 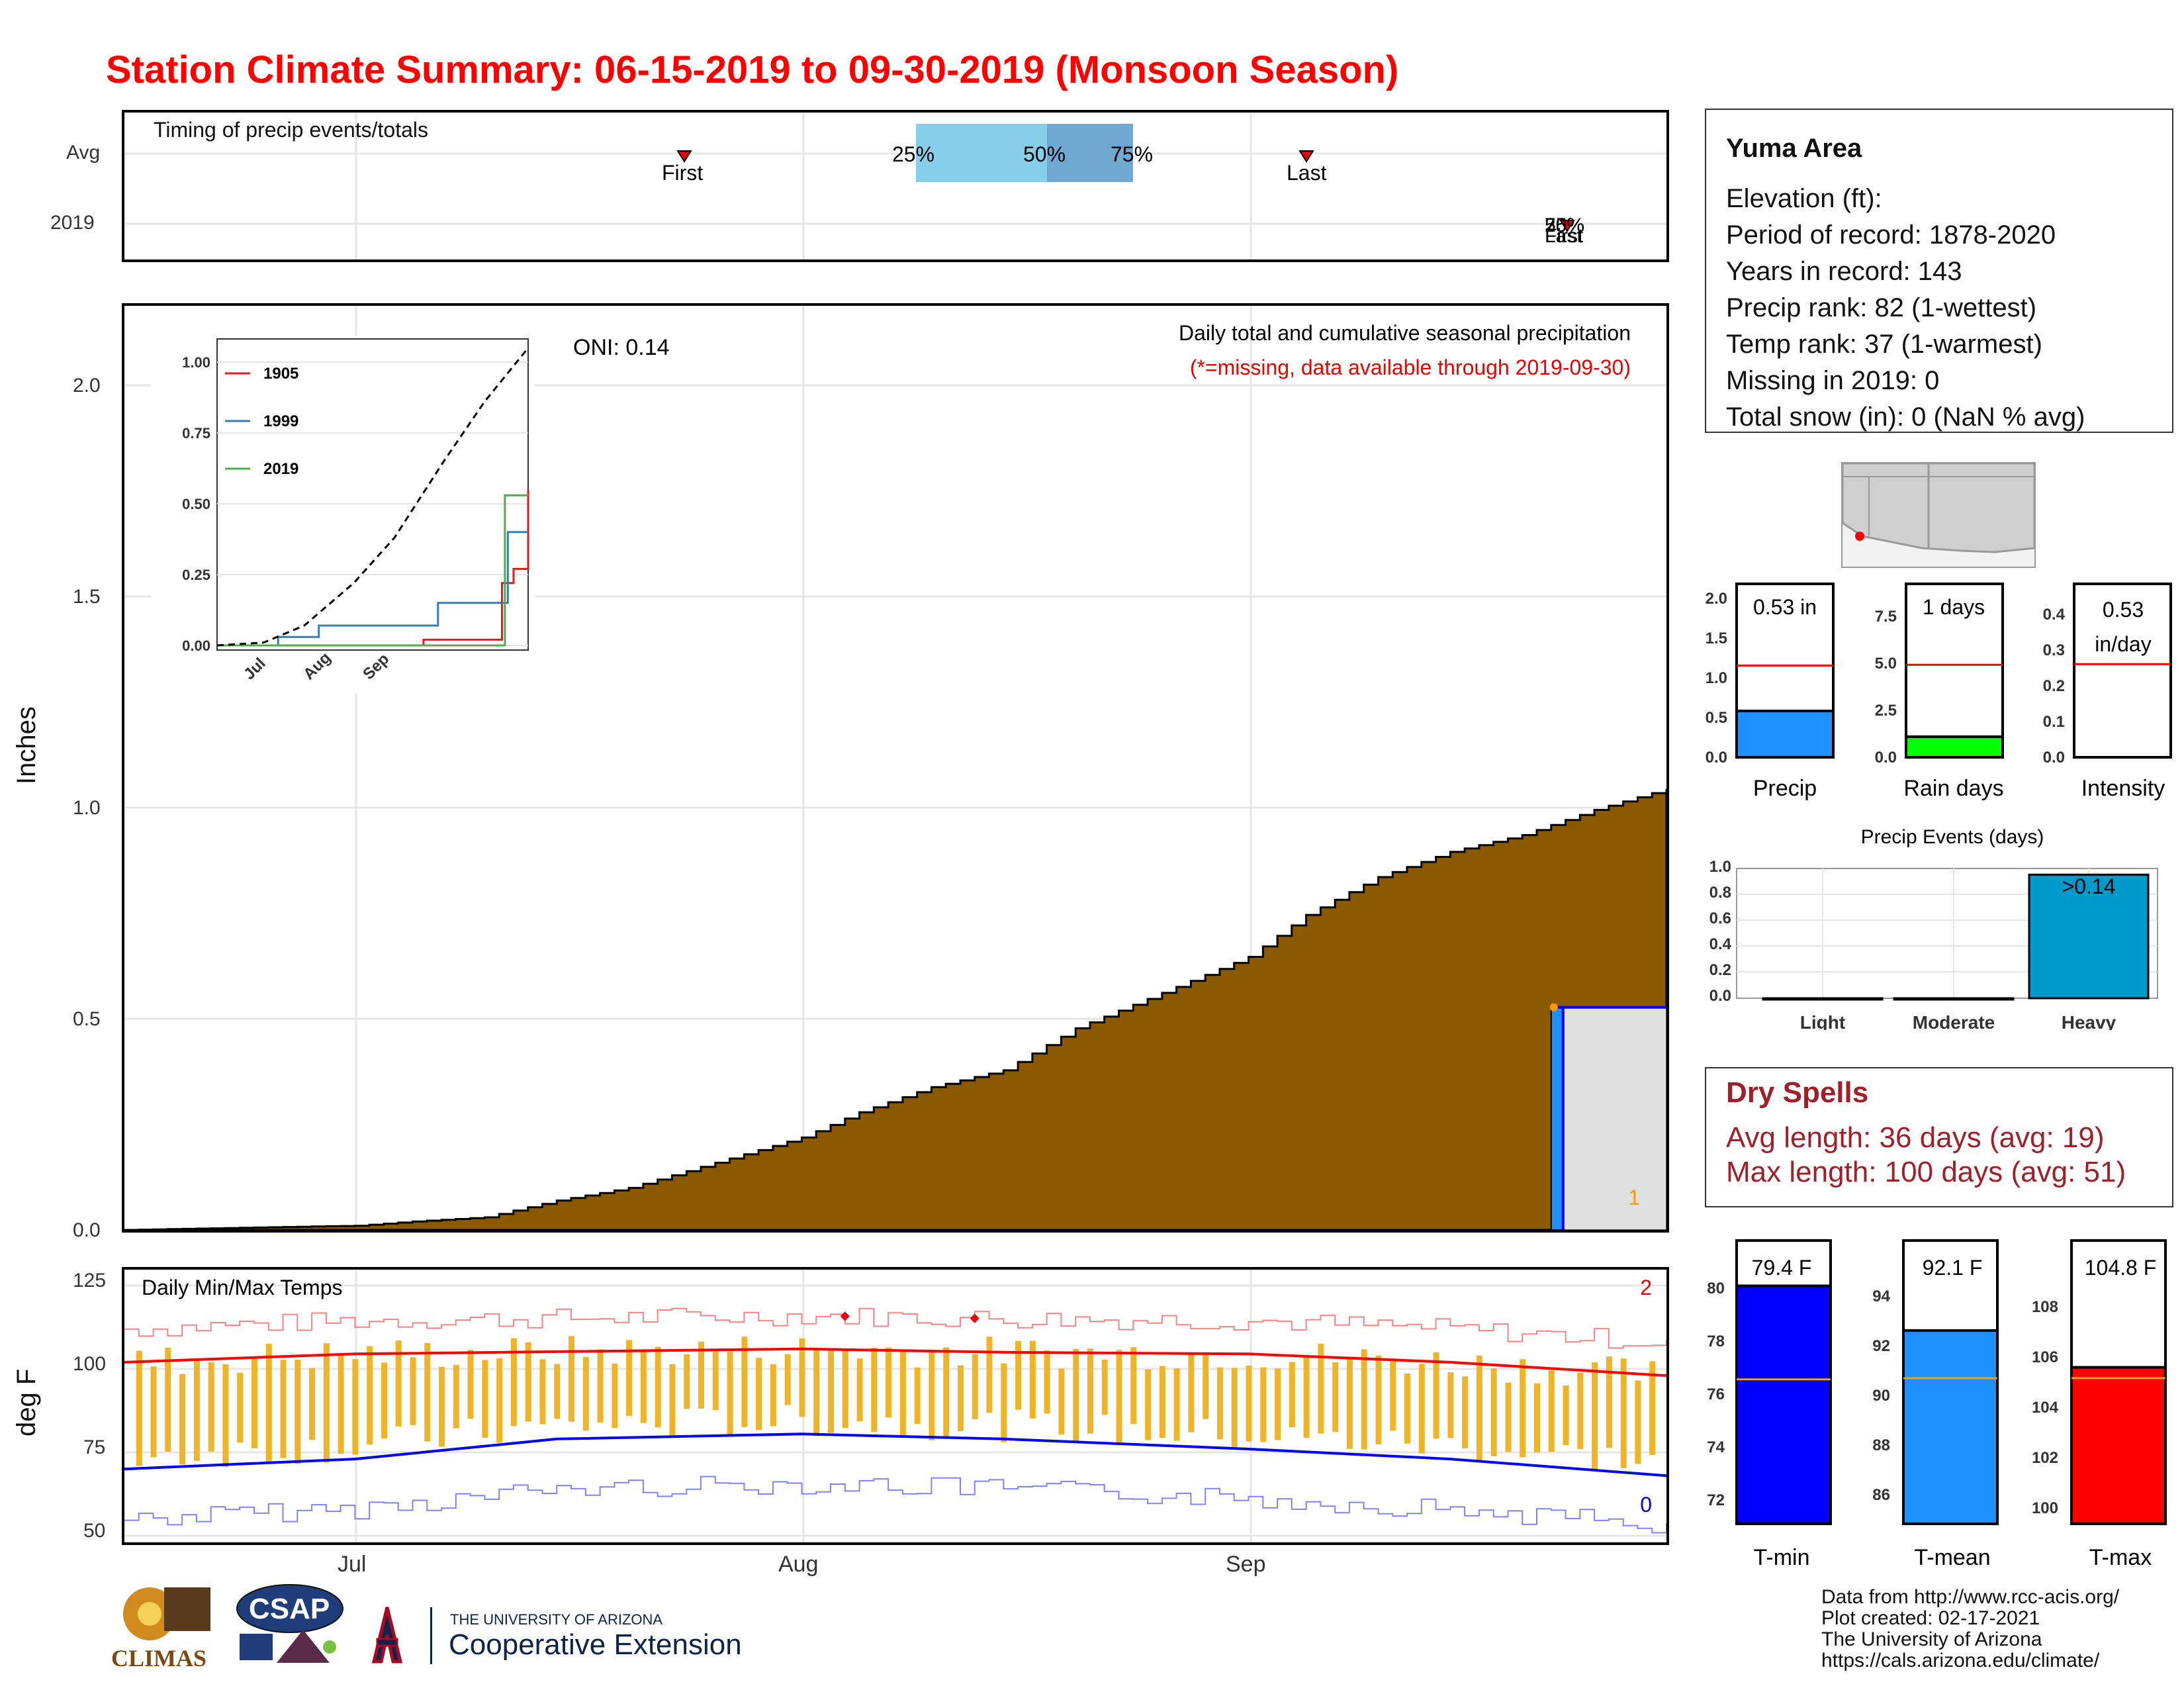 I want to click on temp-ytick-75: 75, so click(x=95, y=1447).